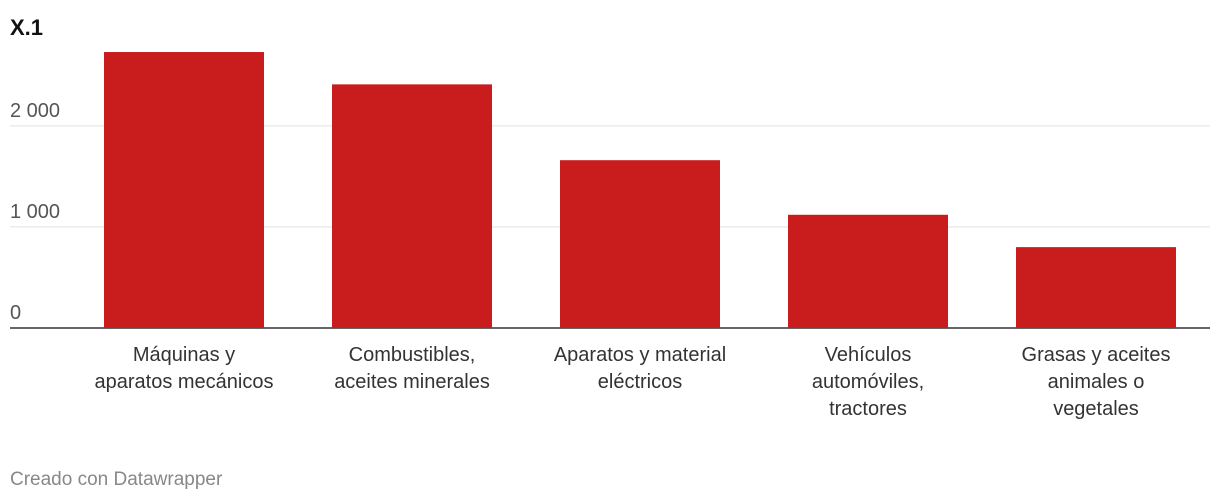  Describe the element at coordinates (1096, 382) in the screenshot. I see `category-label: Grasas y aceites animales o vegetales` at that location.